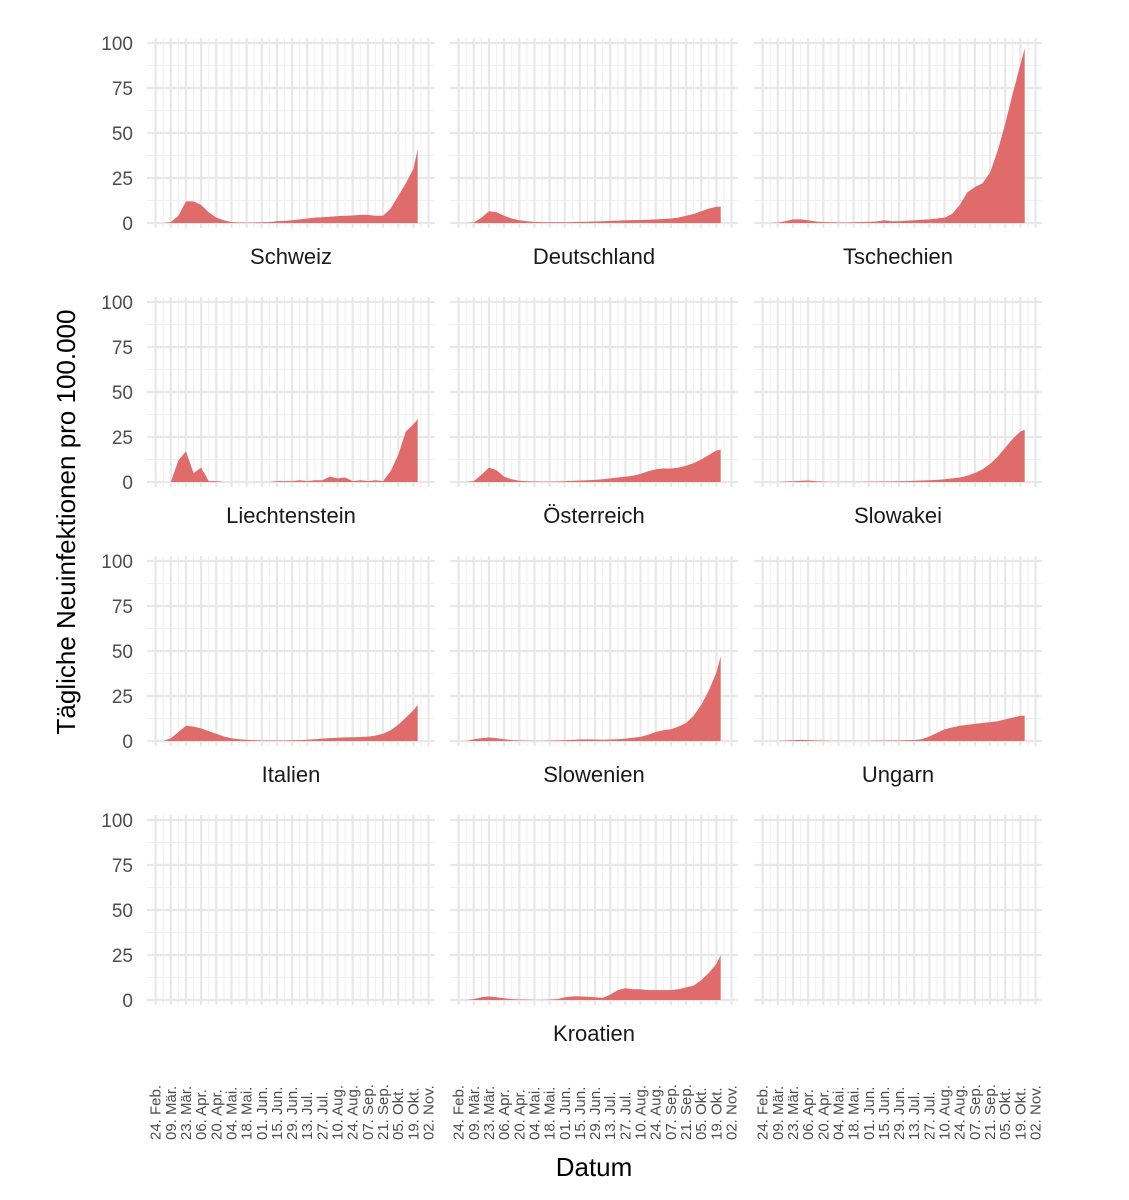 The image size is (1129, 1200). I want to click on facet-label: Liechtenstein, so click(291, 515).